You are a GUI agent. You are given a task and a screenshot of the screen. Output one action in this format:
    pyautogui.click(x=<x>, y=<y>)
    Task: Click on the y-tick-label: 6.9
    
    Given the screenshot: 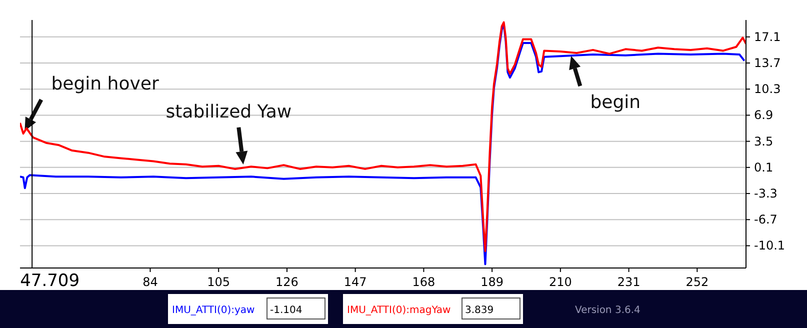 What is the action you would take?
    pyautogui.click(x=764, y=115)
    